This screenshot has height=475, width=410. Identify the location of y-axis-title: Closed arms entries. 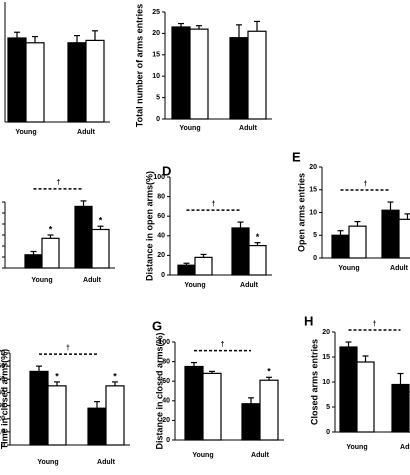
(314, 382).